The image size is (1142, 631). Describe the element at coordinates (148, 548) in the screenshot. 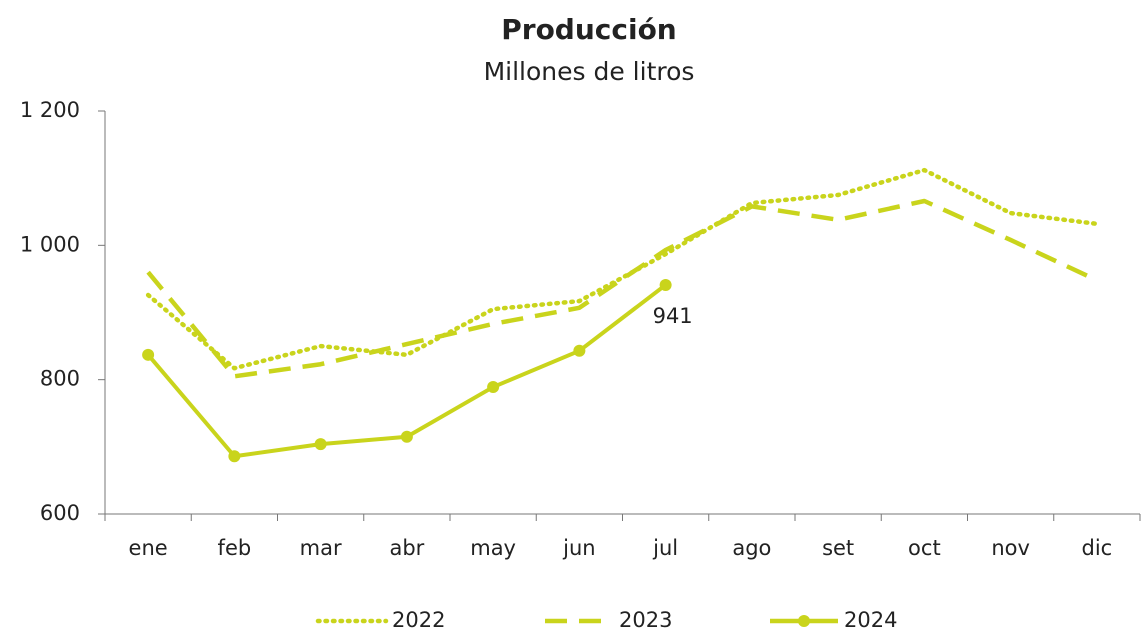

I see `x-tick-label: ene` at that location.